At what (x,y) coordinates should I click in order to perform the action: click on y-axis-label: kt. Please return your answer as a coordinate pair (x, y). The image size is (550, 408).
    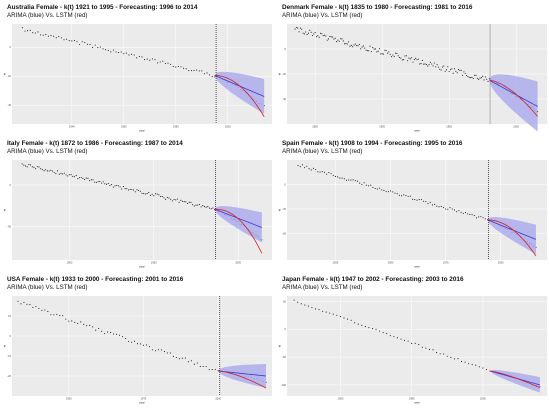
    Looking at the image, I should click on (5, 74).